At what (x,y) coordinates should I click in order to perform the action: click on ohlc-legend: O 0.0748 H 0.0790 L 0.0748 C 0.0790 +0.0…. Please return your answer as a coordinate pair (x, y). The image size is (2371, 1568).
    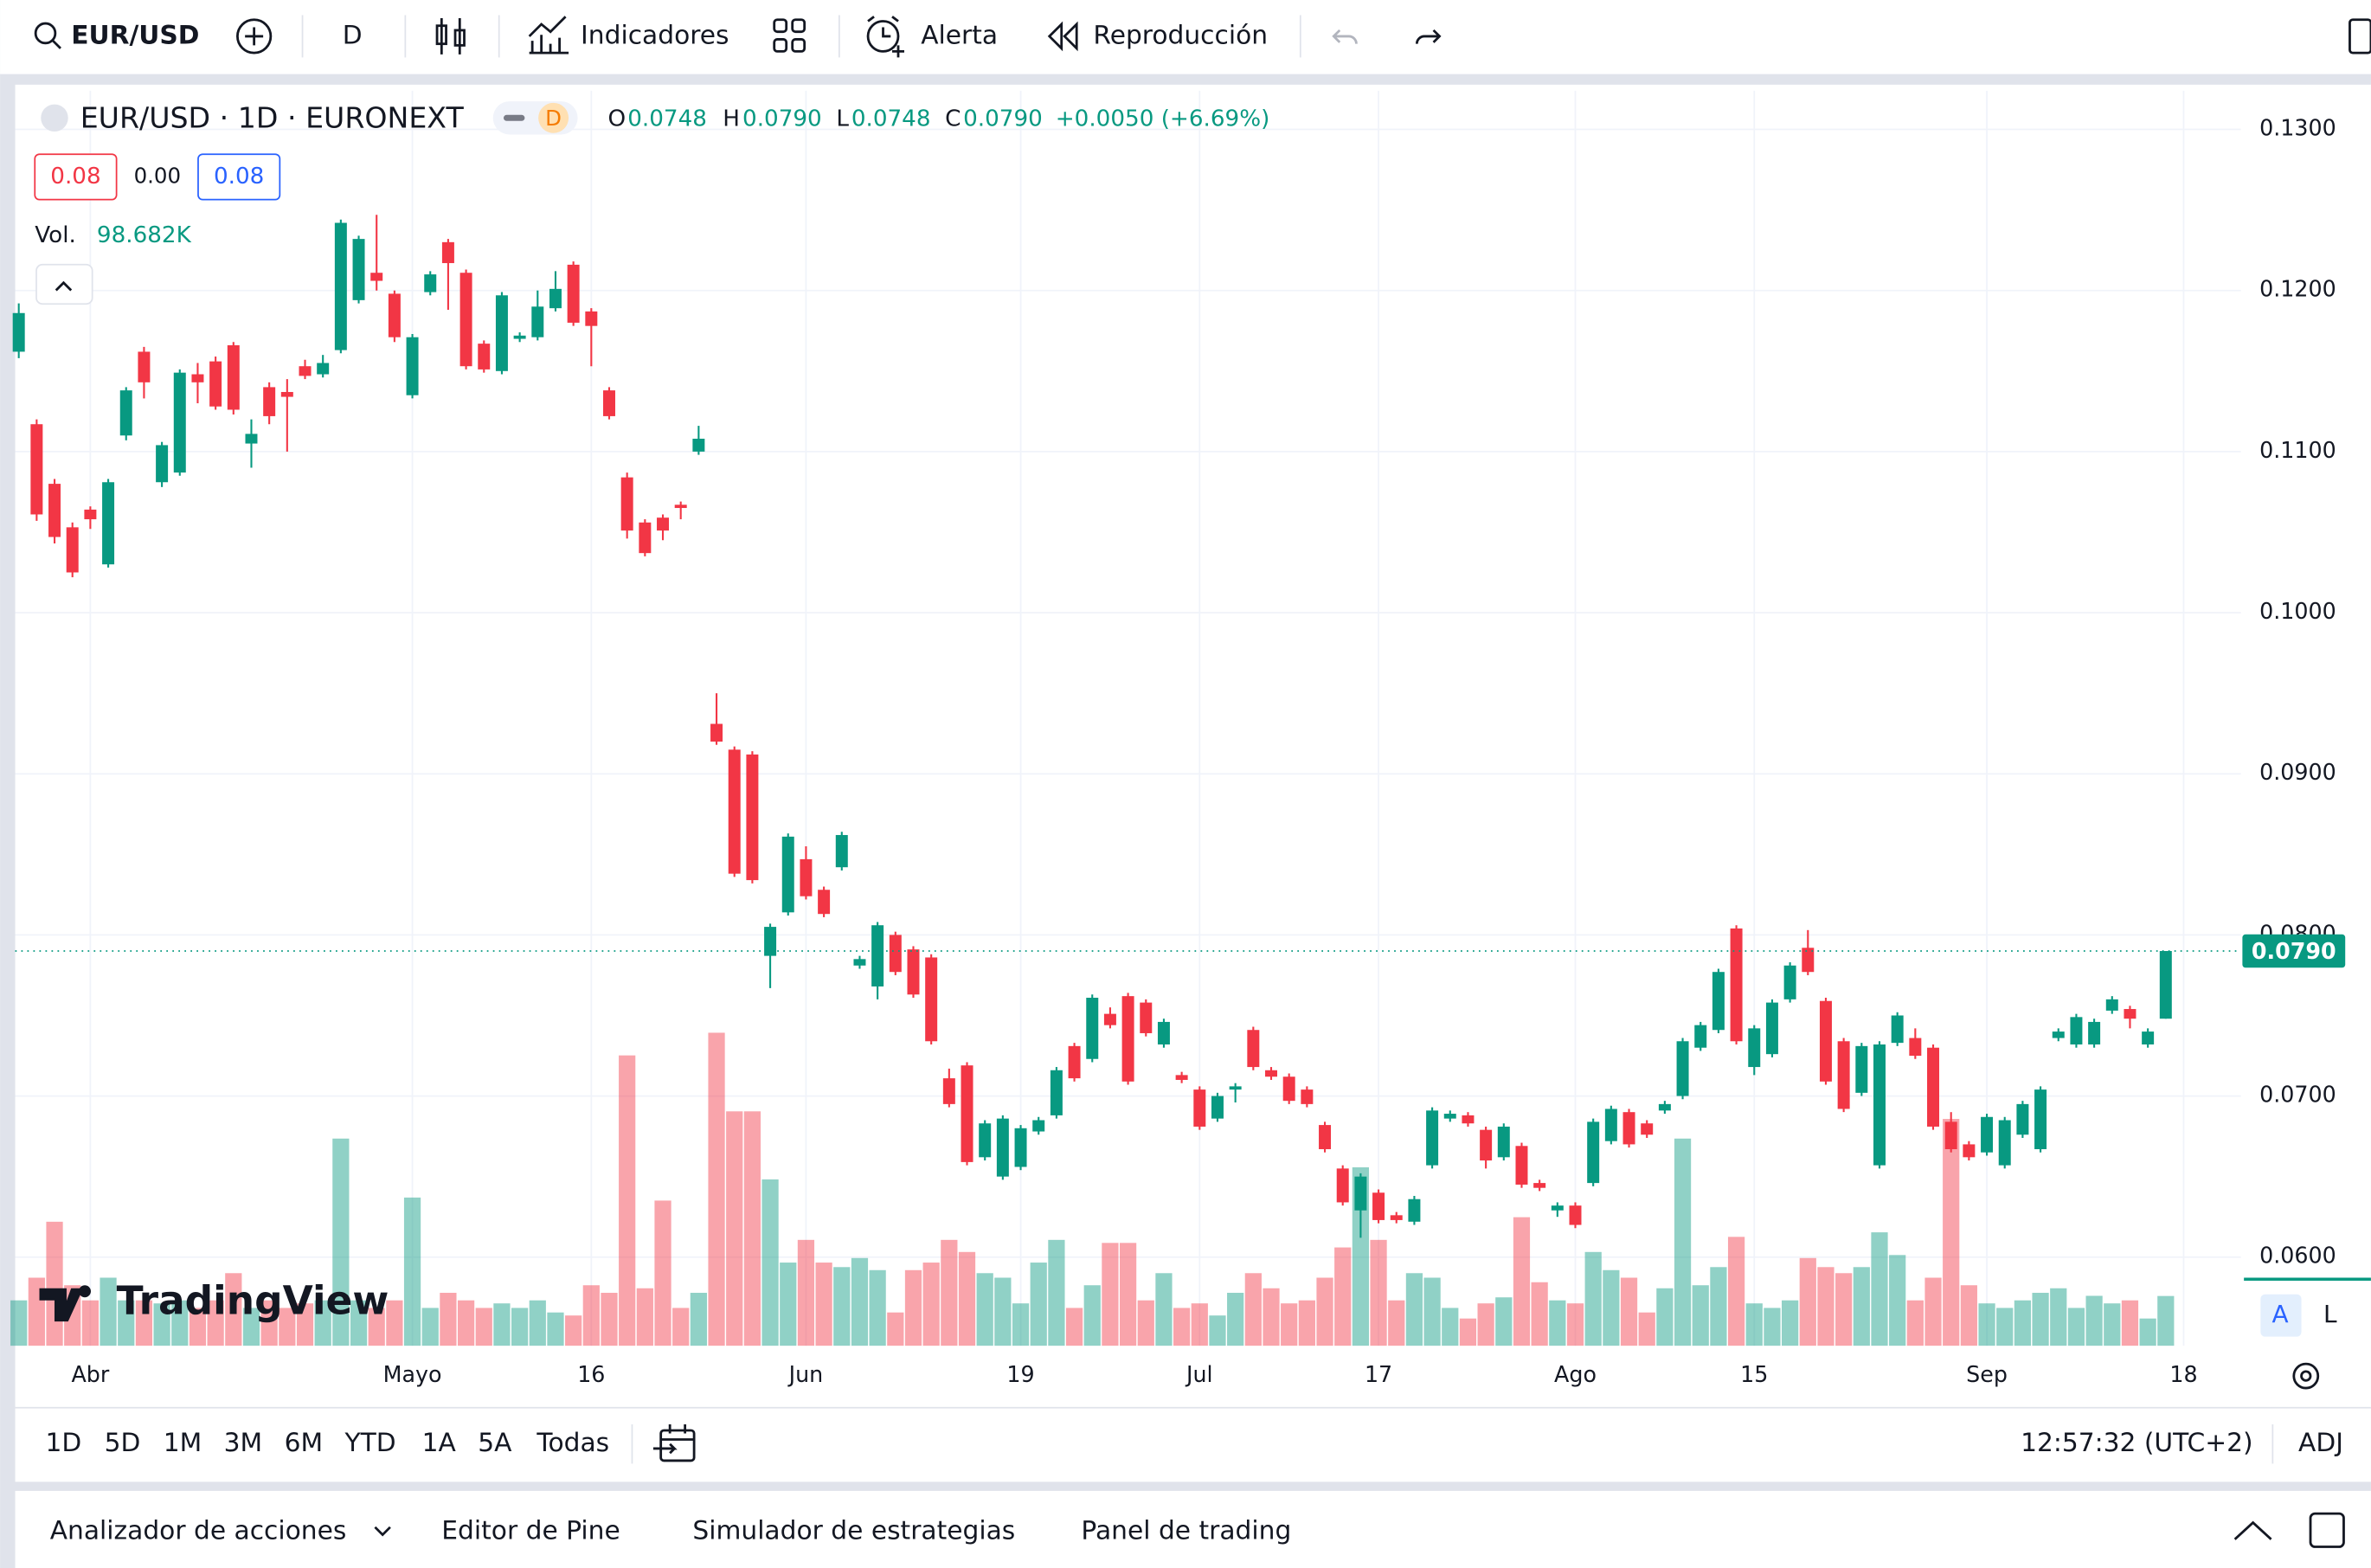
    Looking at the image, I should click on (939, 119).